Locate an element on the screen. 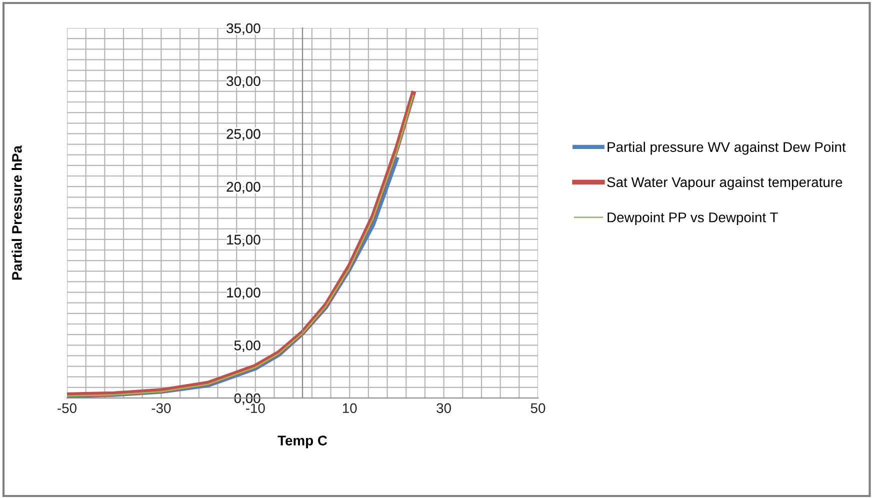 The image size is (875, 498). y-tick-label: 30,00 is located at coordinates (243, 82).